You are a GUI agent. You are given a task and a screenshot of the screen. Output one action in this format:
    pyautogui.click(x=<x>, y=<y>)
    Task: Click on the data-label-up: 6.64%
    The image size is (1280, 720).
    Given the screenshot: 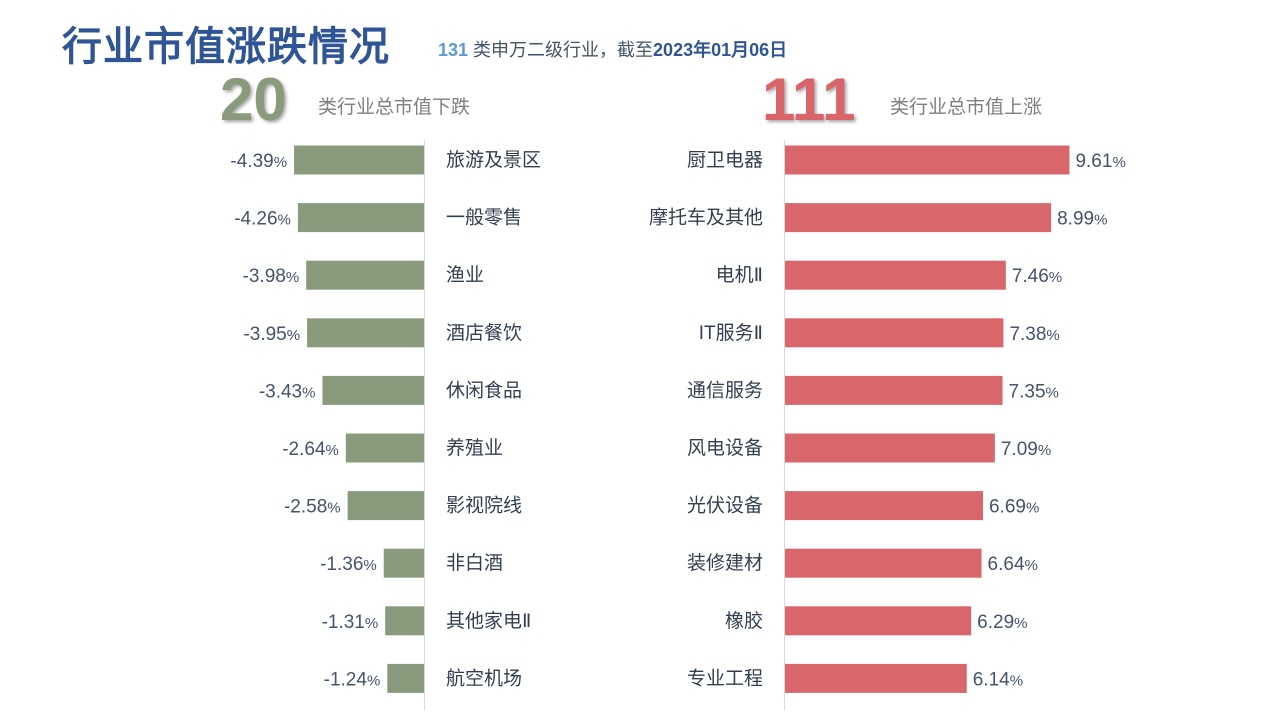 What is the action you would take?
    pyautogui.click(x=1013, y=564)
    